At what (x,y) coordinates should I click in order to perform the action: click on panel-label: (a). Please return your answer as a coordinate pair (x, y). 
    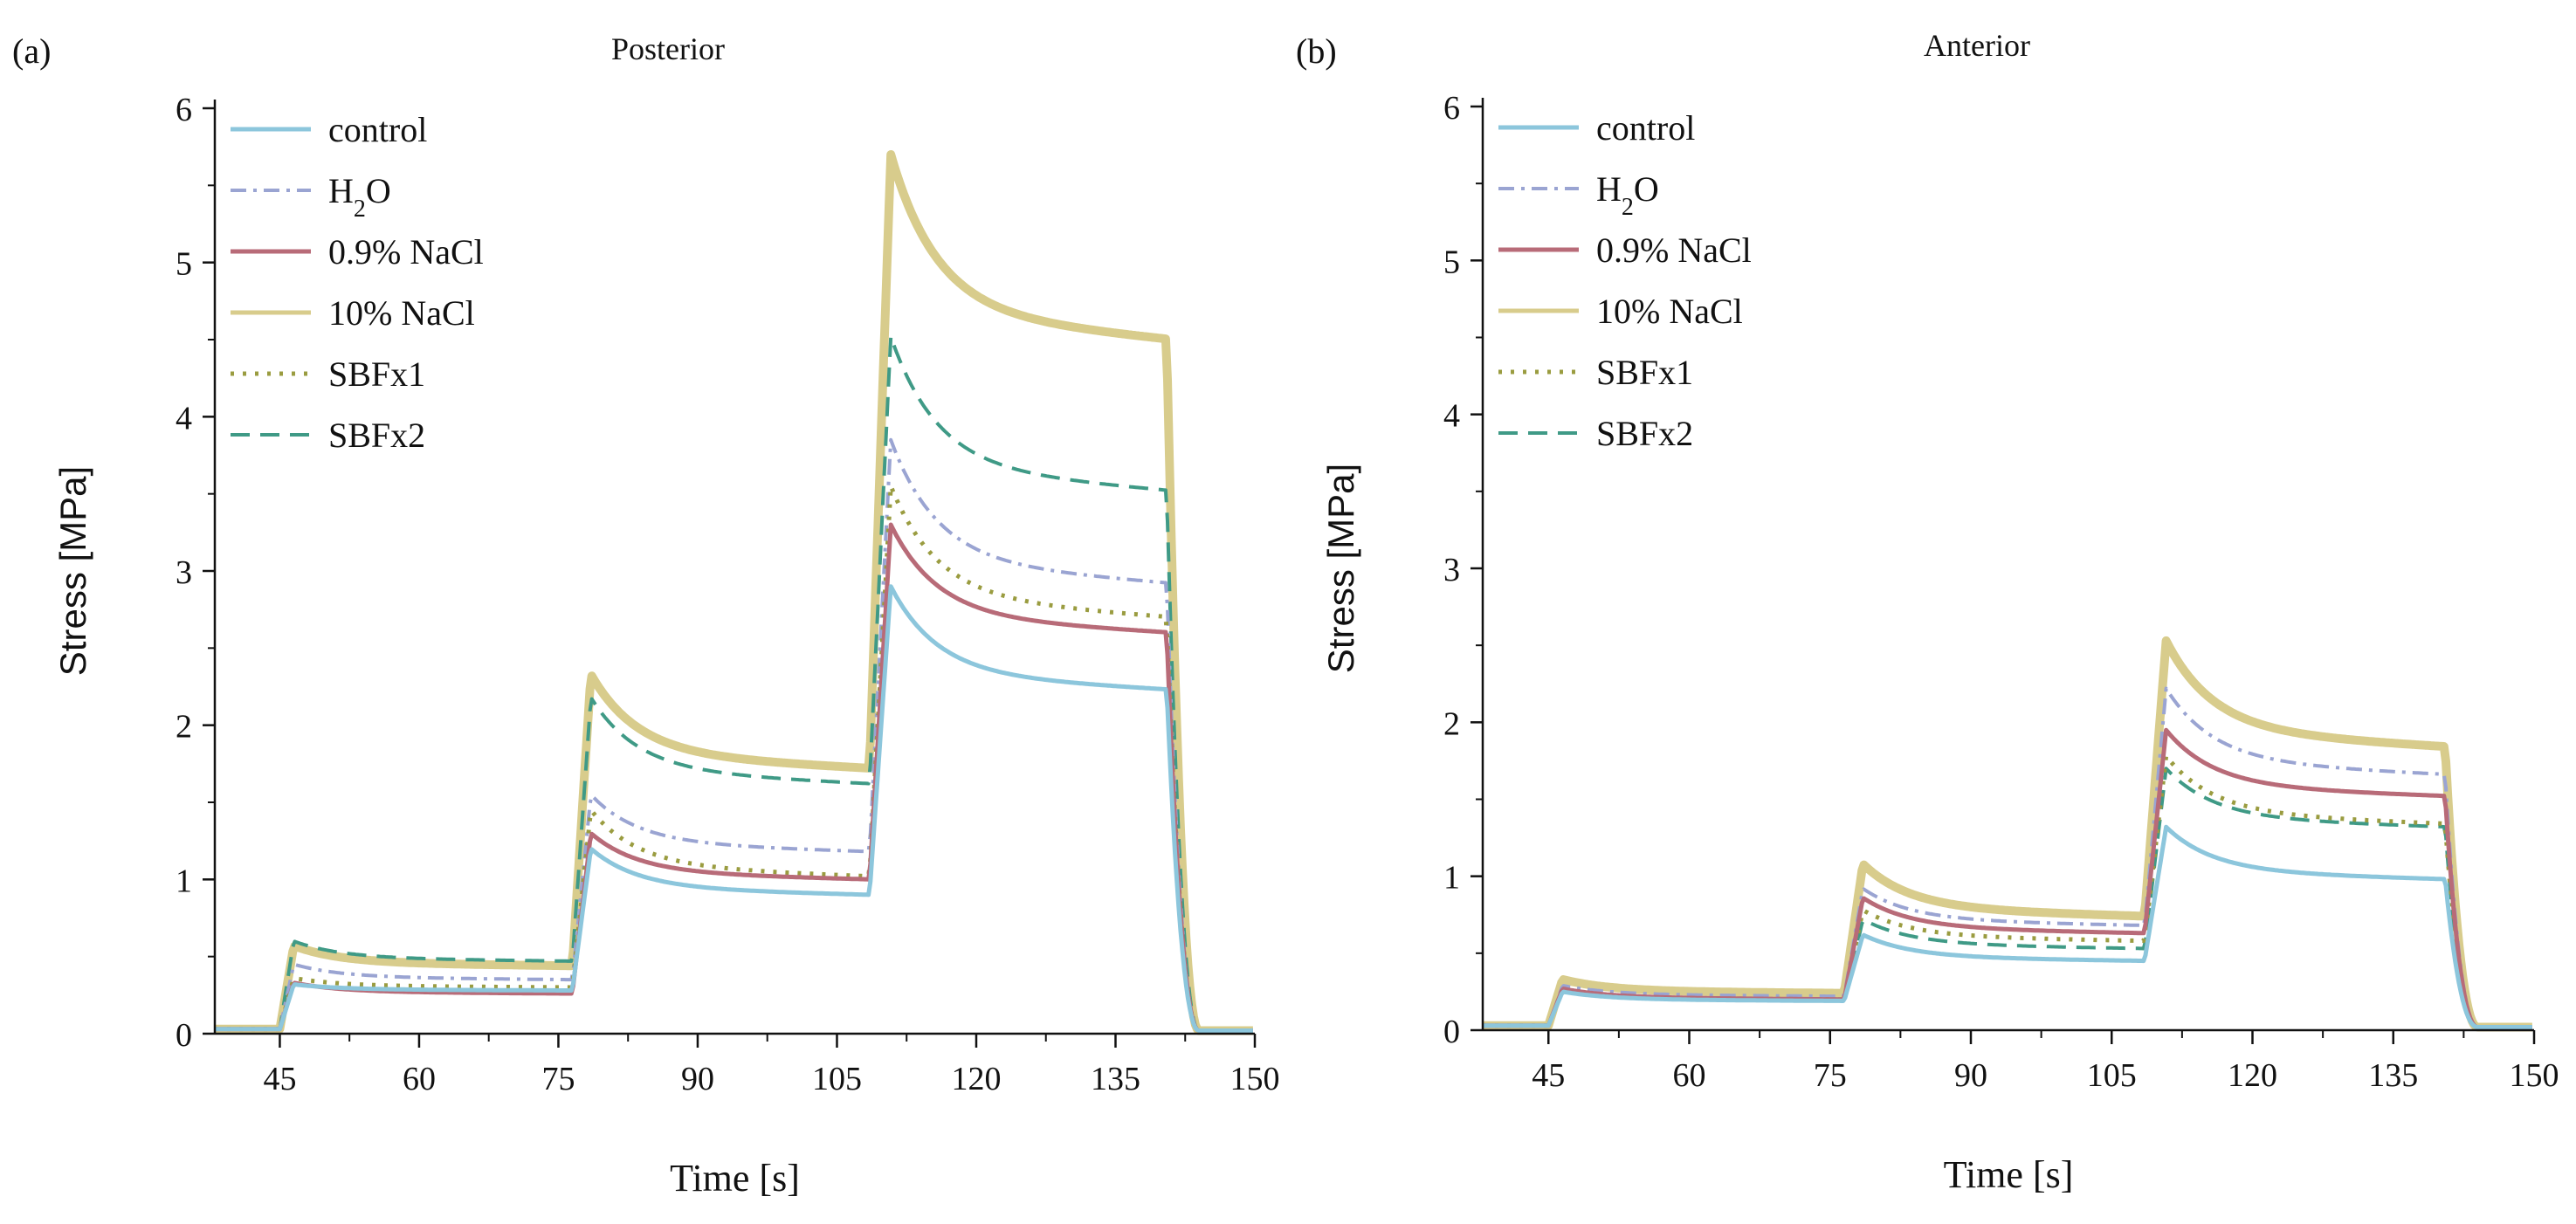
    Looking at the image, I should click on (31, 51).